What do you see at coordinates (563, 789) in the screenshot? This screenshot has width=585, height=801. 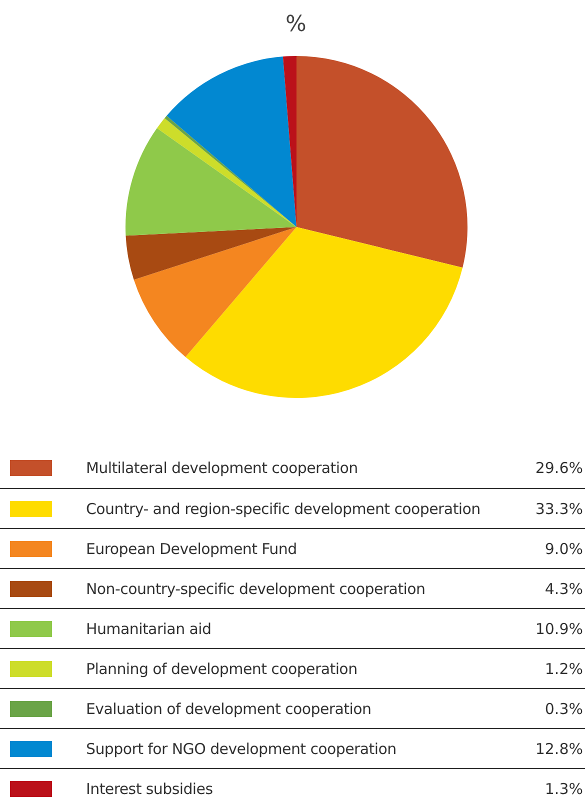 I see `data-label: 1.3%` at bounding box center [563, 789].